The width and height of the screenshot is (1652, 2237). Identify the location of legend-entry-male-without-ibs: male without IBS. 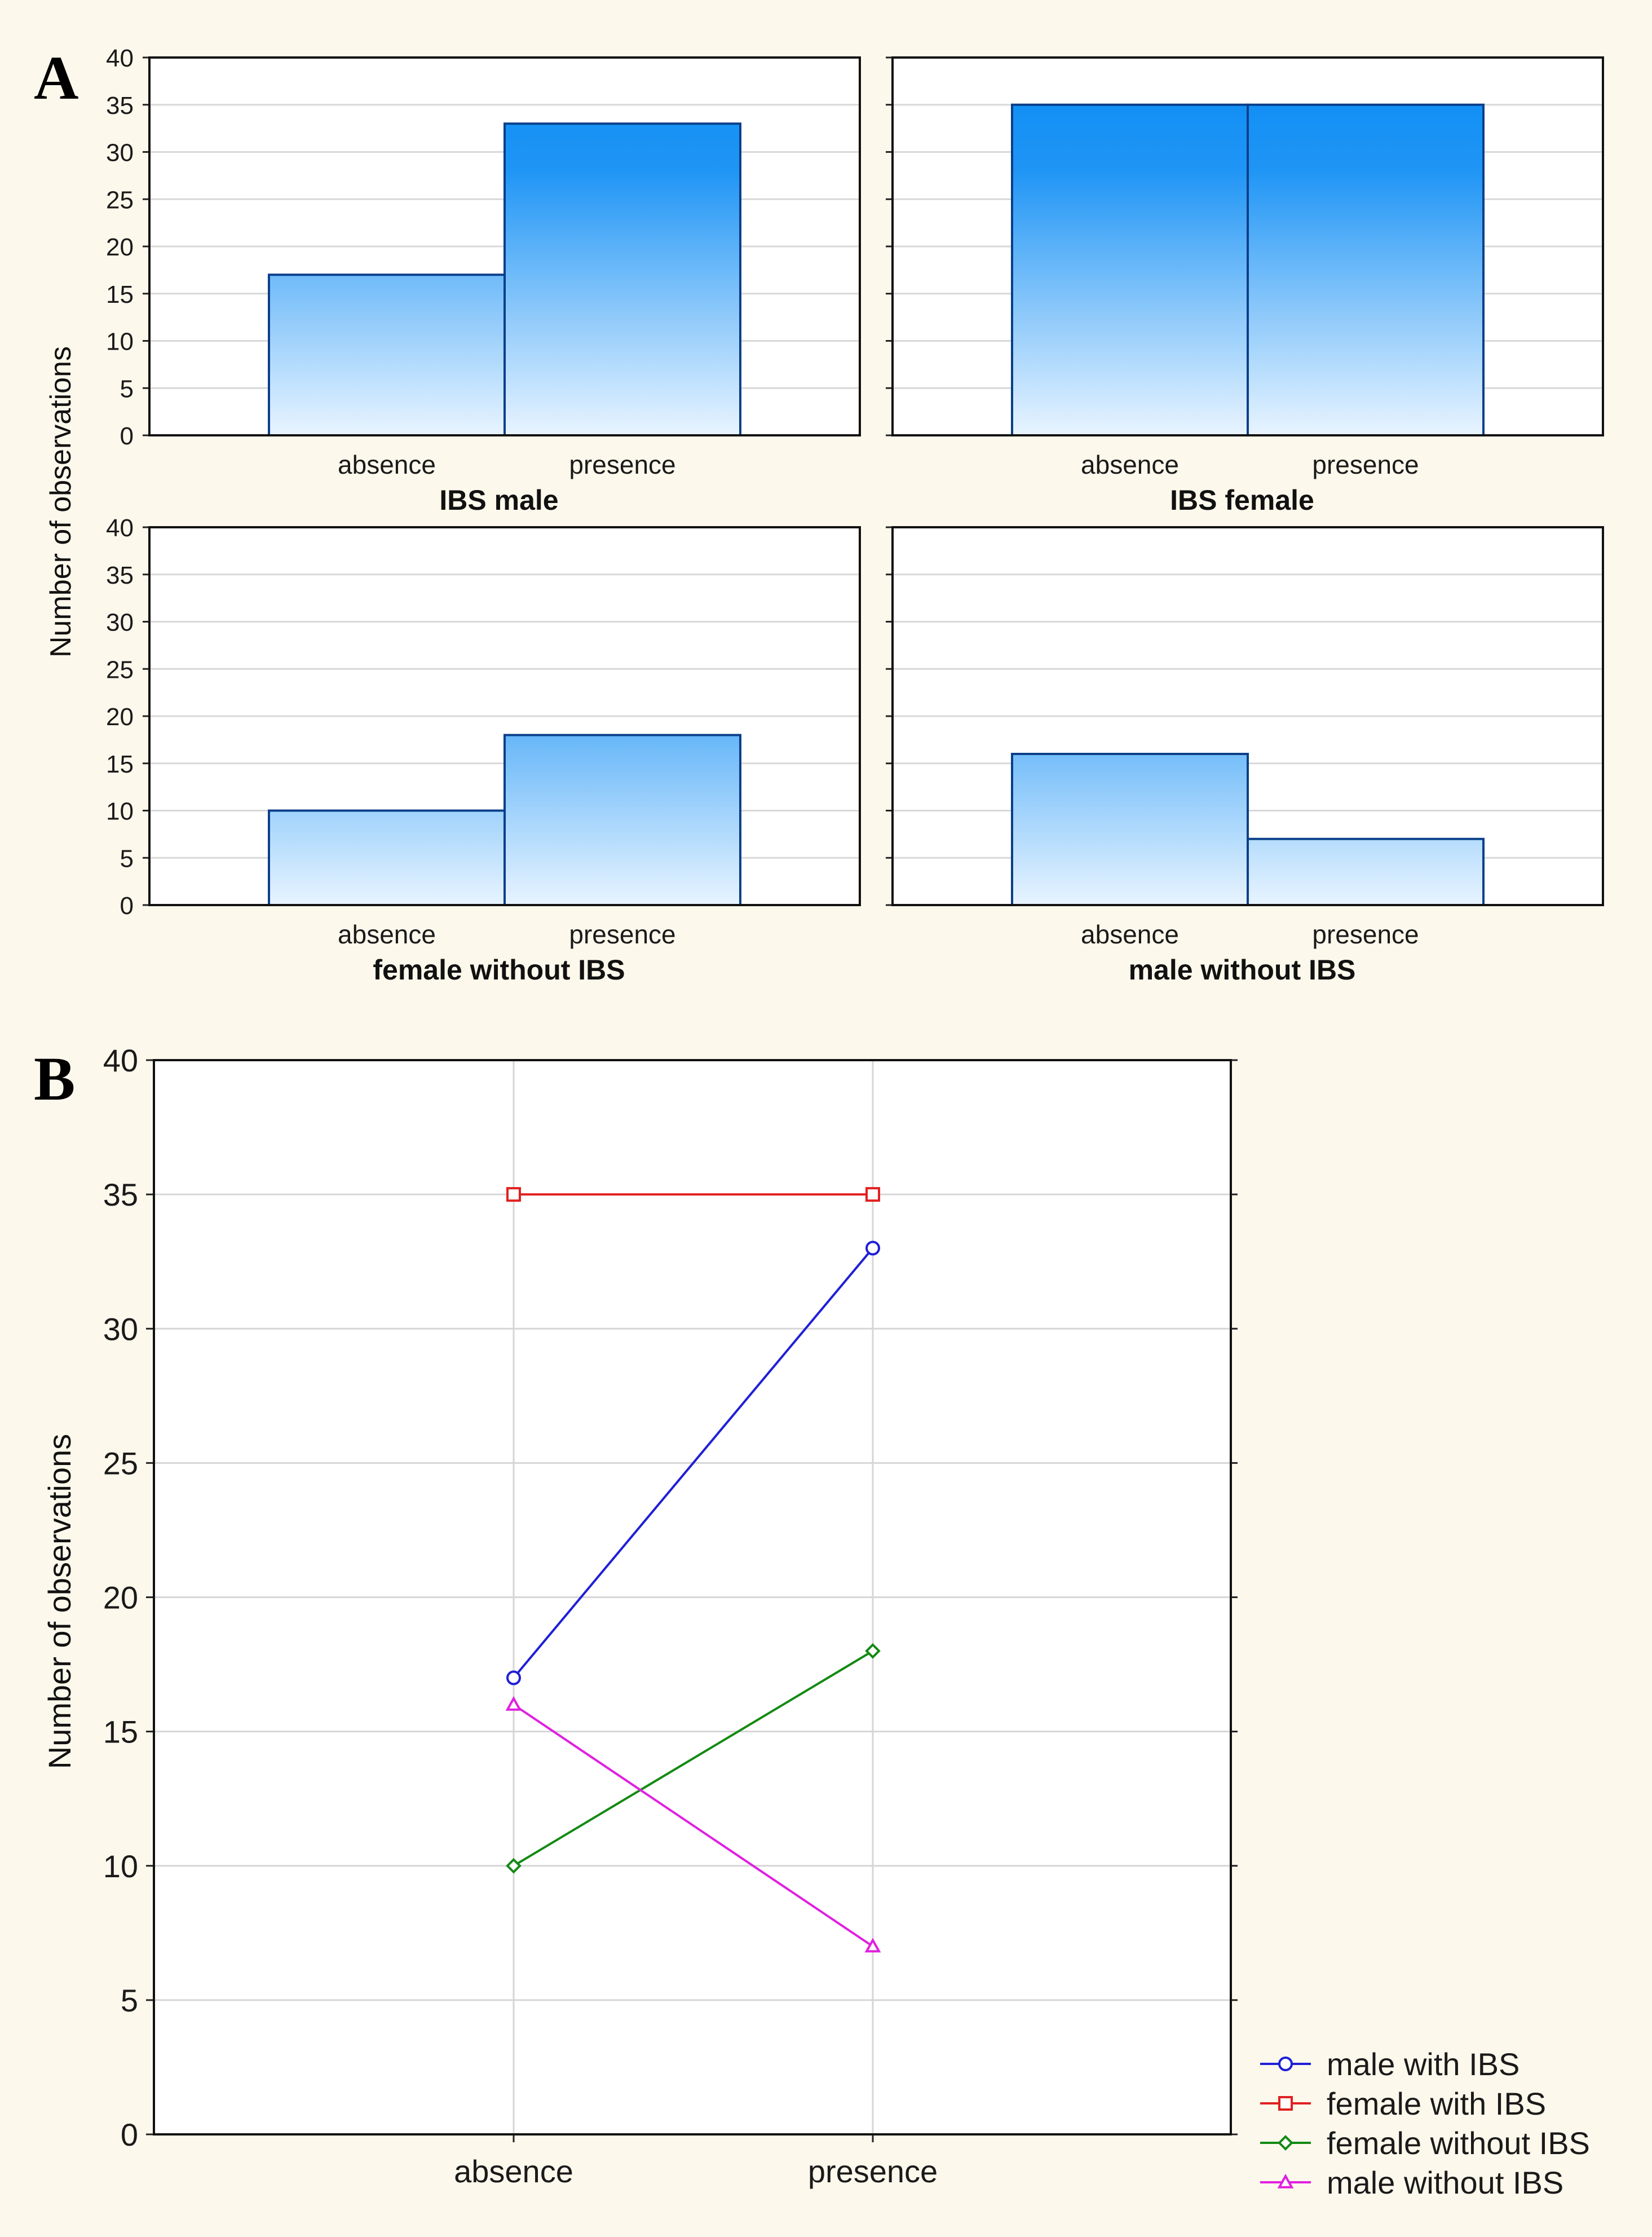
(1411, 2182).